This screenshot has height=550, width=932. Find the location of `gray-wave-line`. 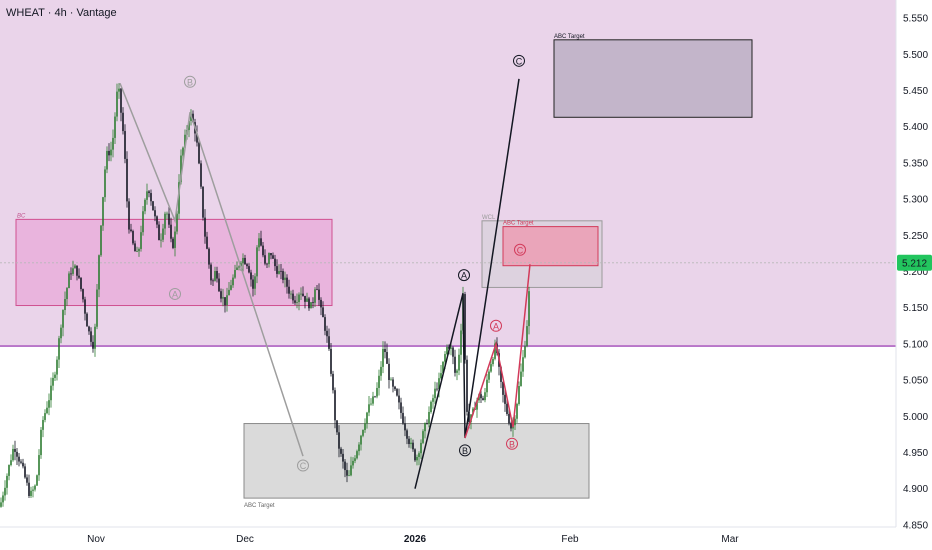

gray-wave-line is located at coordinates (211, 269).